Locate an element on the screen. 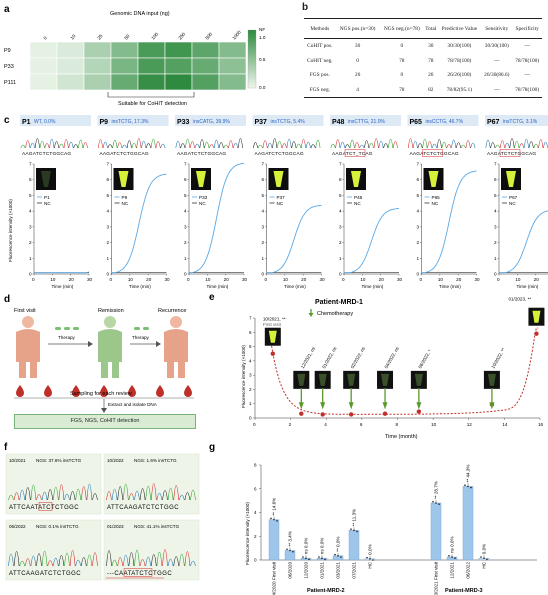  y-tick-label: 1 is located at coordinates (495, 258).